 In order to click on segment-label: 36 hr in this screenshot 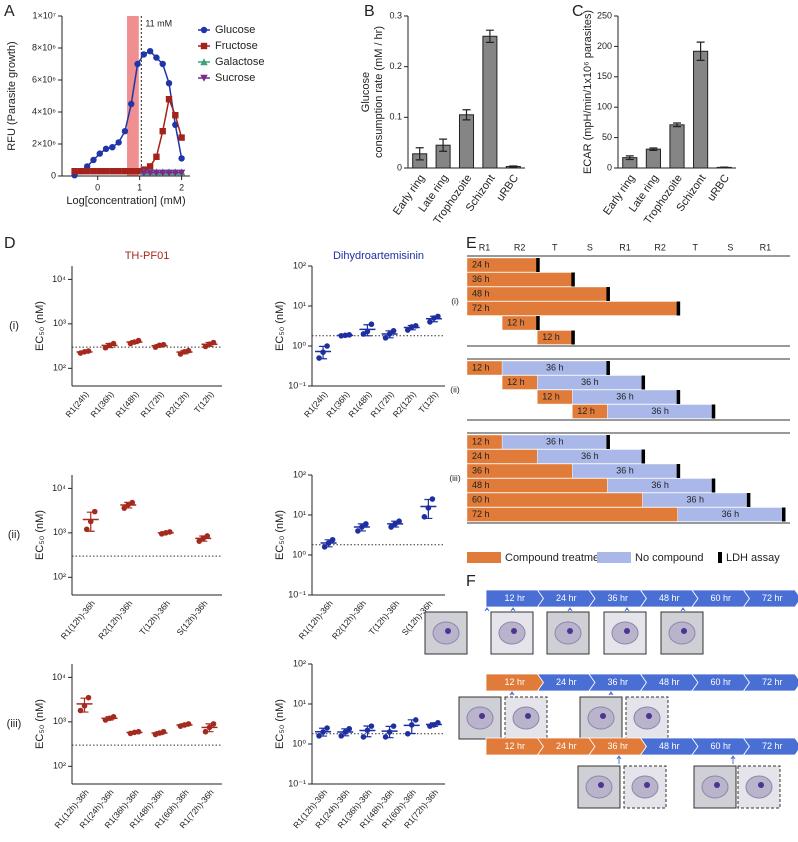, I will do `click(617, 746)`.